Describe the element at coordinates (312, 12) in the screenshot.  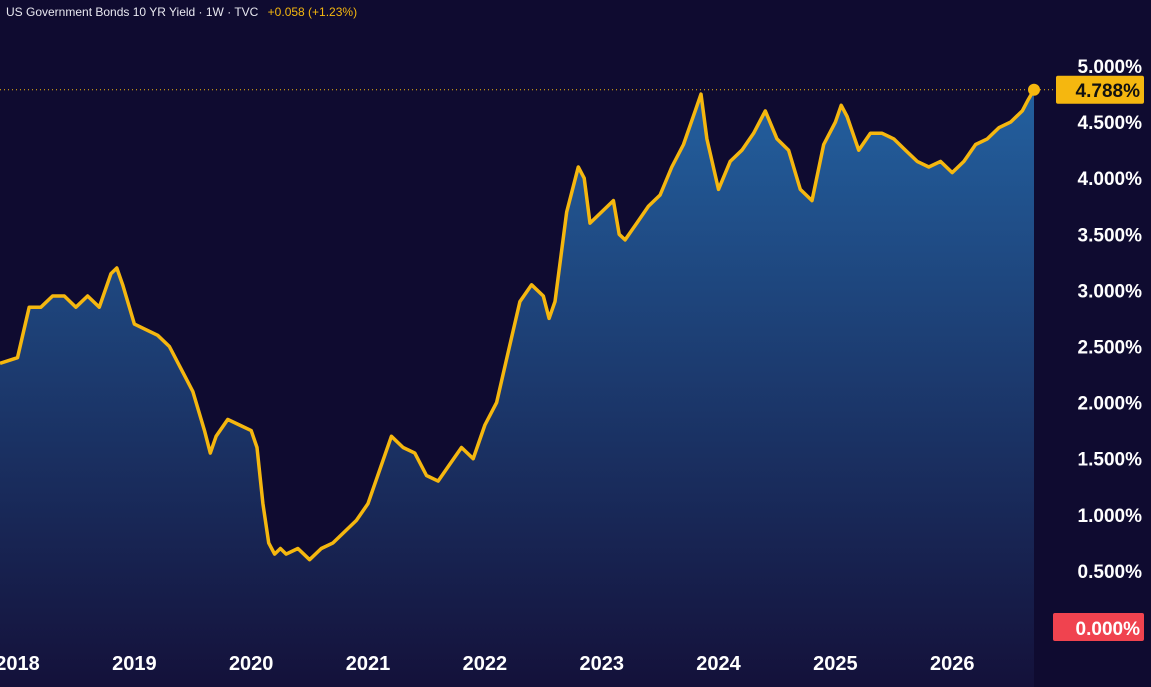
I see `price-change: +0.058 (+1.23%)` at that location.